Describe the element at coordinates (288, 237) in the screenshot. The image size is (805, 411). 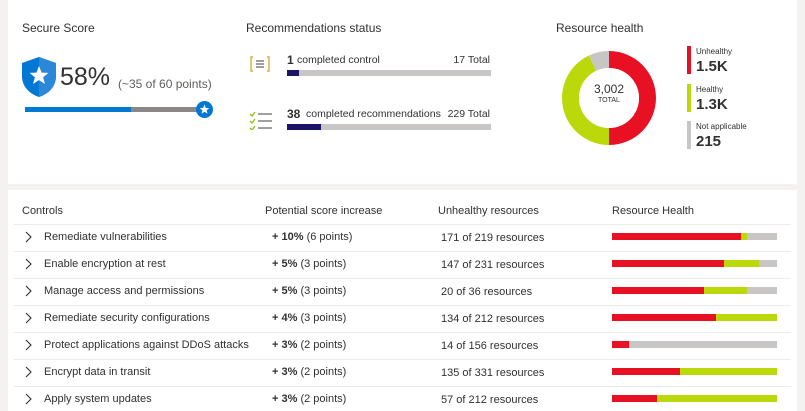
I see `score-increase-percent: + 10%` at that location.